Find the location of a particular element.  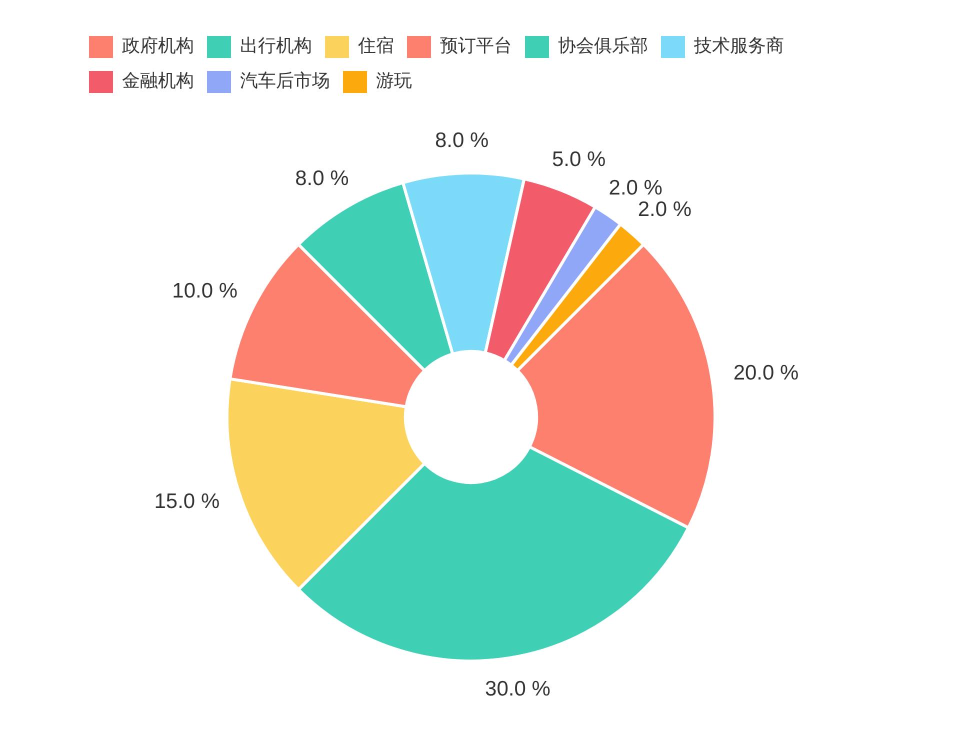

legend-label: 出行机构 is located at coordinates (276, 46).